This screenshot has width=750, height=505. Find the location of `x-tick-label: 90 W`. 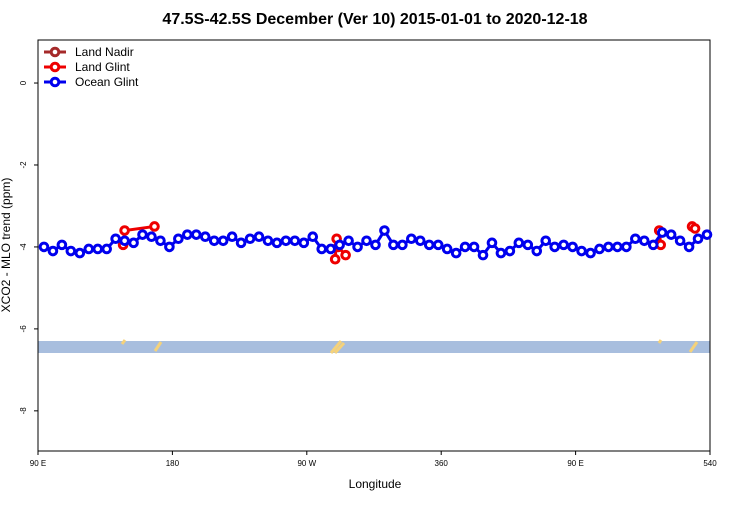

x-tick-label: 90 W is located at coordinates (306, 463).